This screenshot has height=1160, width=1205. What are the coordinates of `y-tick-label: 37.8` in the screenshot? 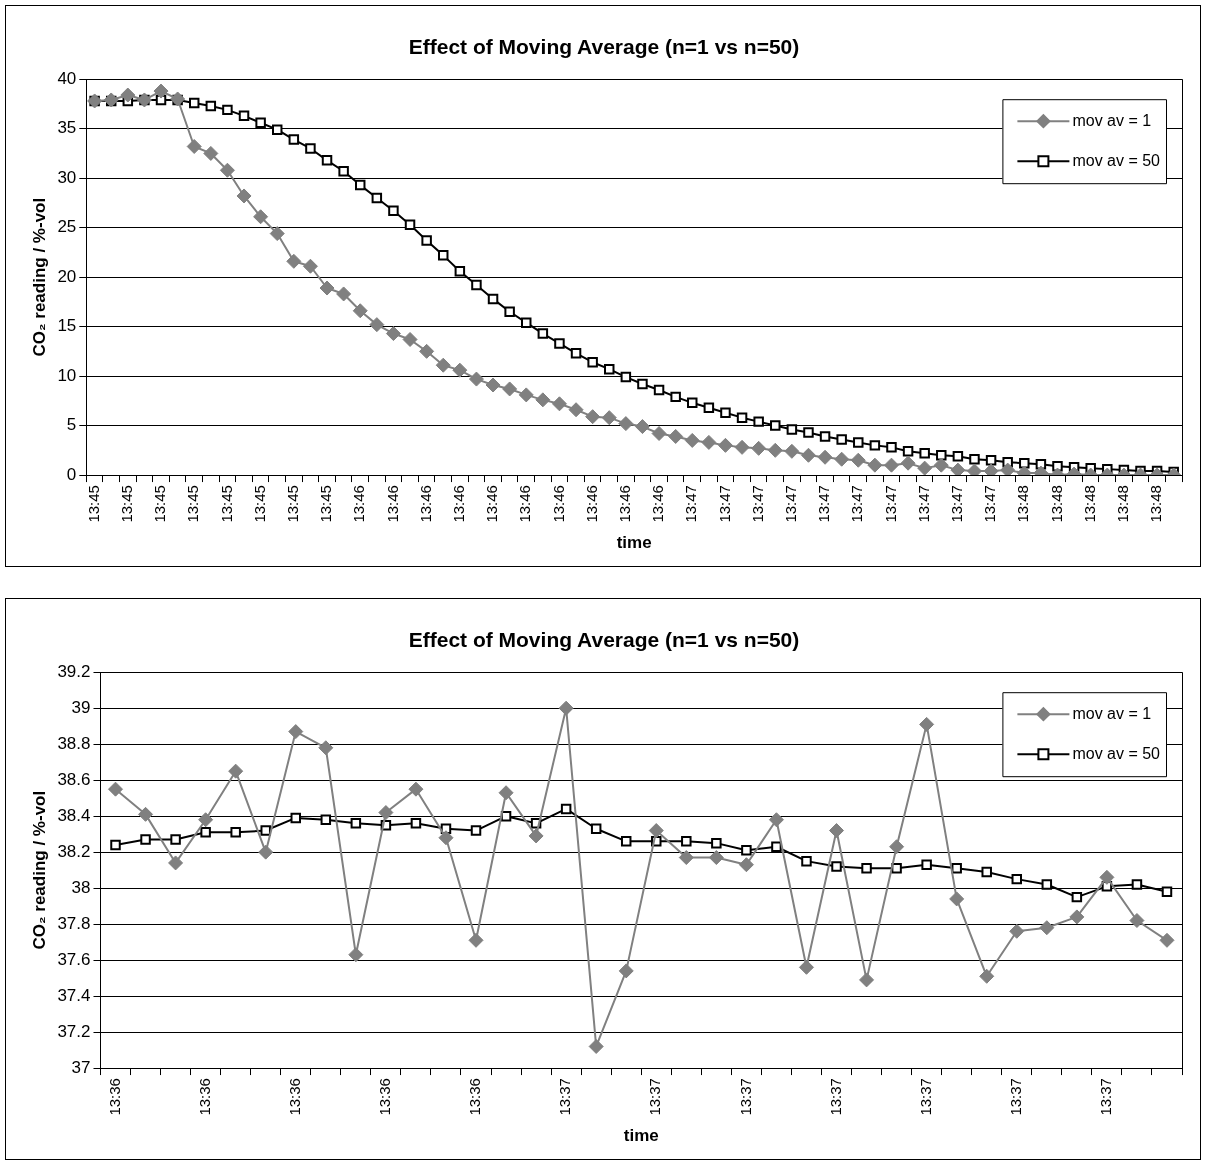 It's located at (74, 923).